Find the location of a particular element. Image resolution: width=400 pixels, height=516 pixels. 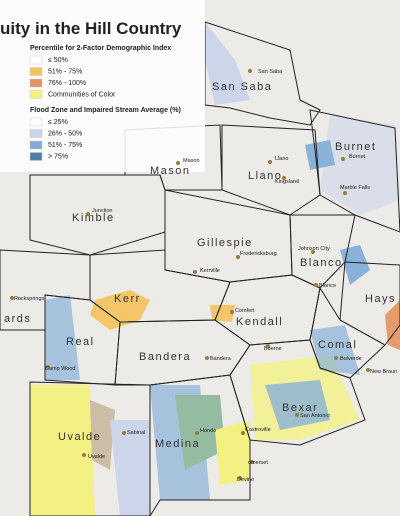

county-name: Bandera is located at coordinates (165, 357).